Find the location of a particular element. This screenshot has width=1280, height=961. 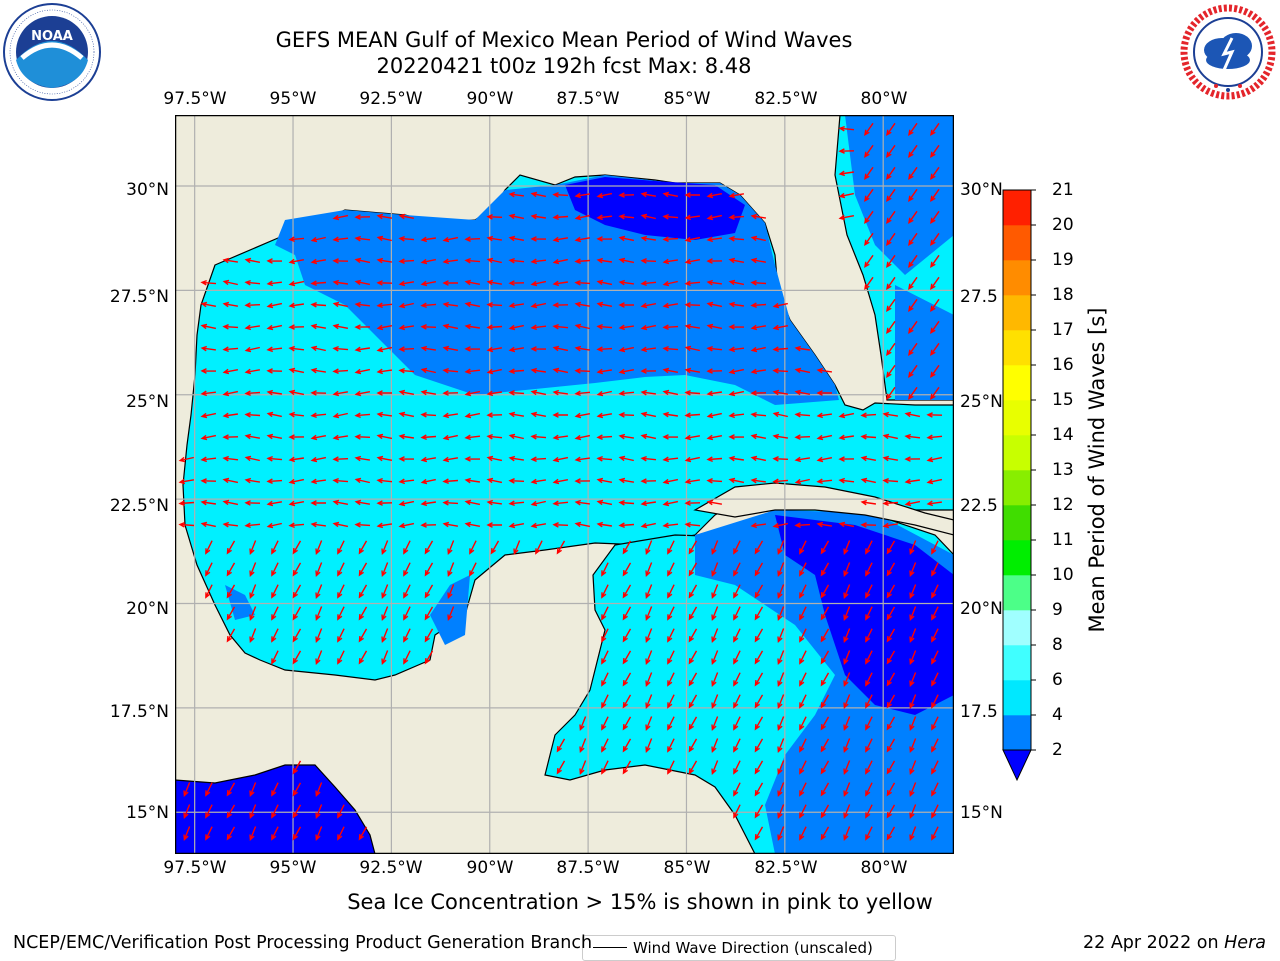

colorbar-label: Mean Period of Wind Waves [s] is located at coordinates (1097, 470).